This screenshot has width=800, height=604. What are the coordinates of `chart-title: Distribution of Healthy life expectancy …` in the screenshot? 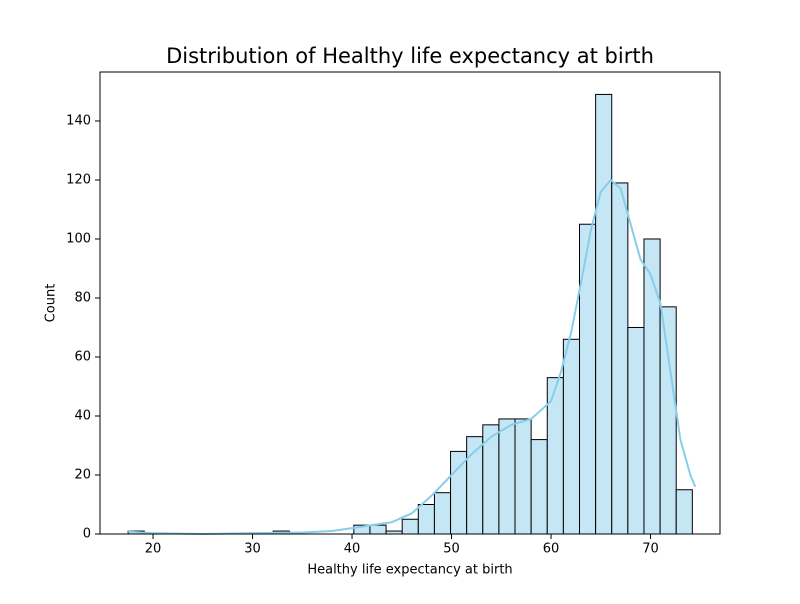 It's located at (410, 56).